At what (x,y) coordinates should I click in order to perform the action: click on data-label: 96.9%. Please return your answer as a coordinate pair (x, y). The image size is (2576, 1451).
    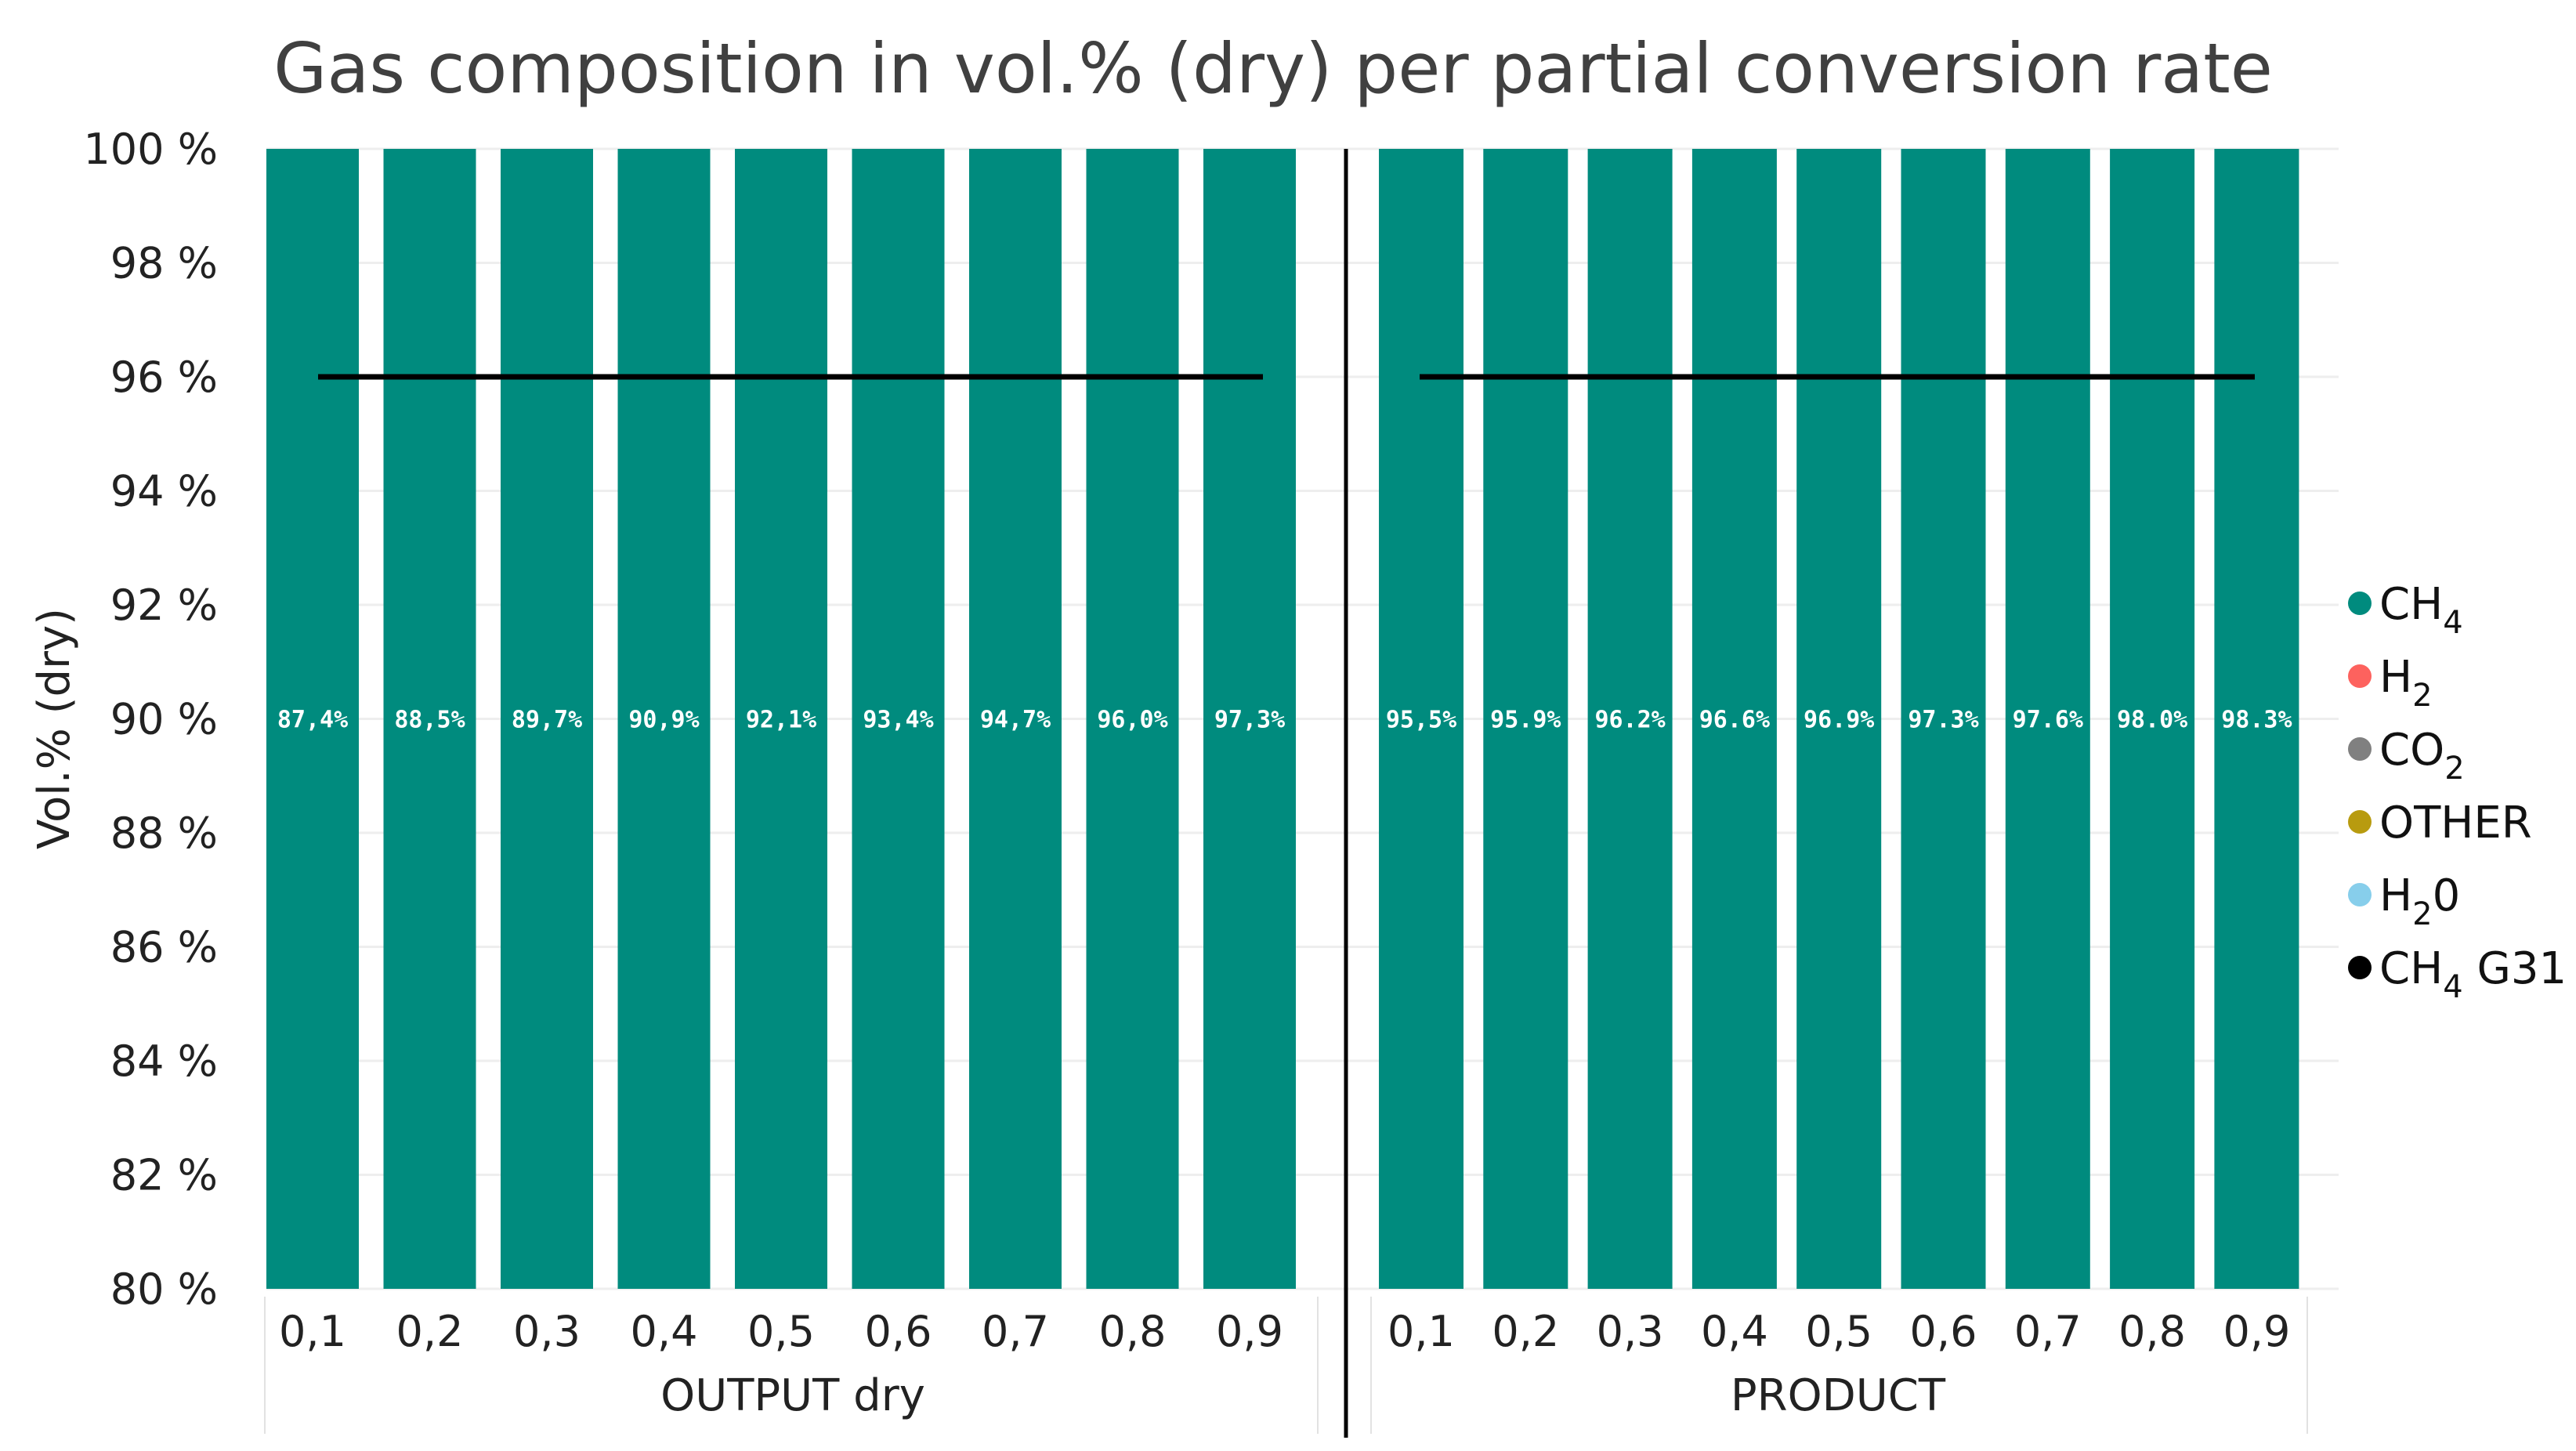
    Looking at the image, I should click on (1839, 721).